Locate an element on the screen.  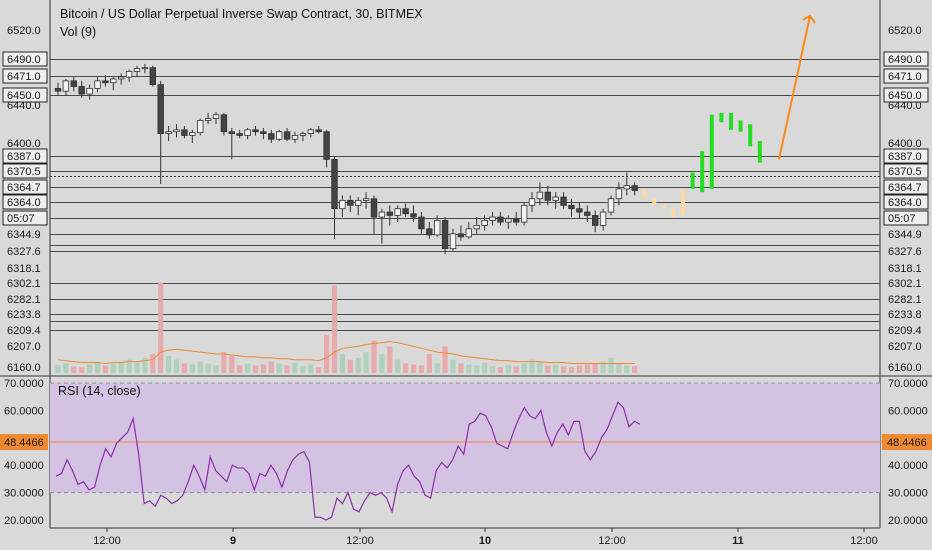
price-tick-label: 6318.1 is located at coordinates (24, 269).